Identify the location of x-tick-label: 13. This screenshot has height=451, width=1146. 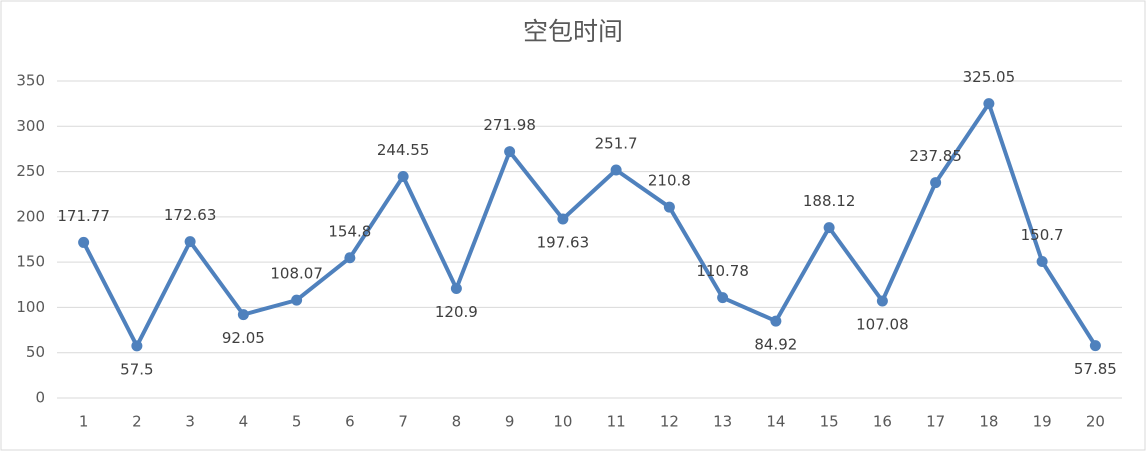
(722, 422).